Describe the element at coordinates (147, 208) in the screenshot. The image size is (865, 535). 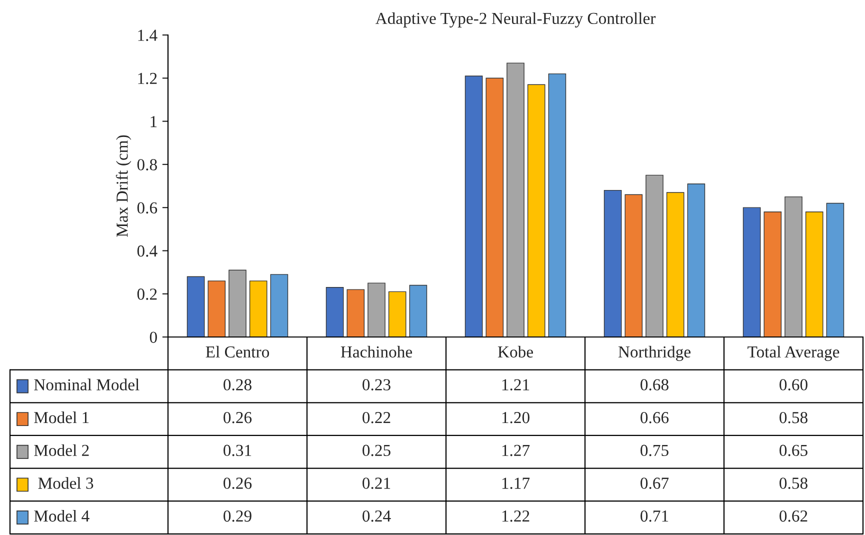
I see `y-tick-label: 0.6` at that location.